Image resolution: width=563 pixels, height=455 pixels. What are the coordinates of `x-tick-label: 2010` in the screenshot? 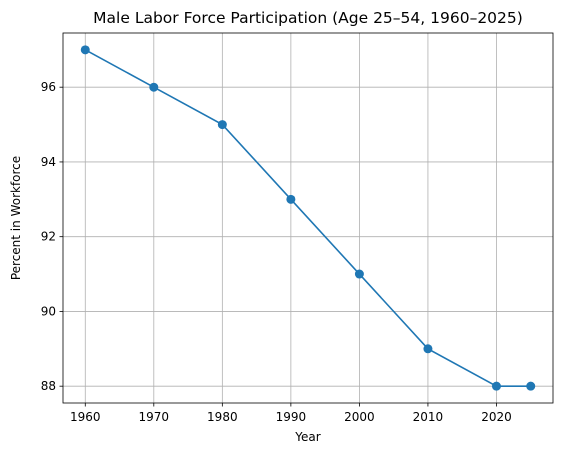 It's located at (428, 417).